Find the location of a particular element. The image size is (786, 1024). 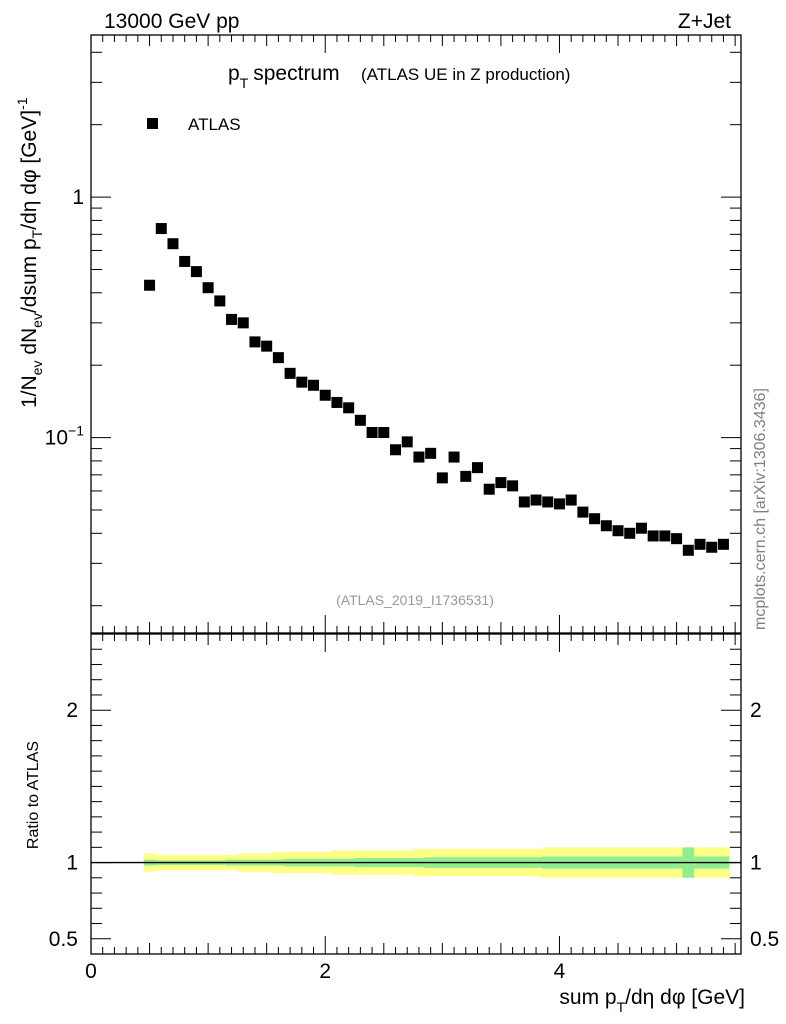

title-main: p is located at coordinates (234, 73).